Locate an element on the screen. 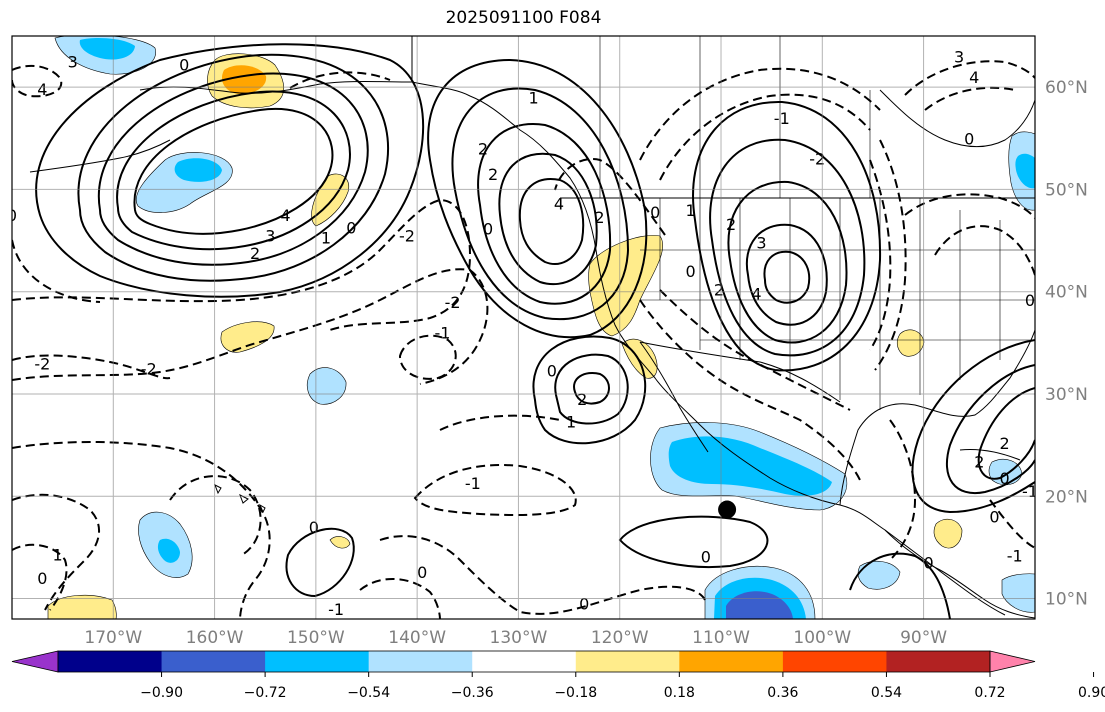  lat-tick-label: 50°N is located at coordinates (1066, 190).